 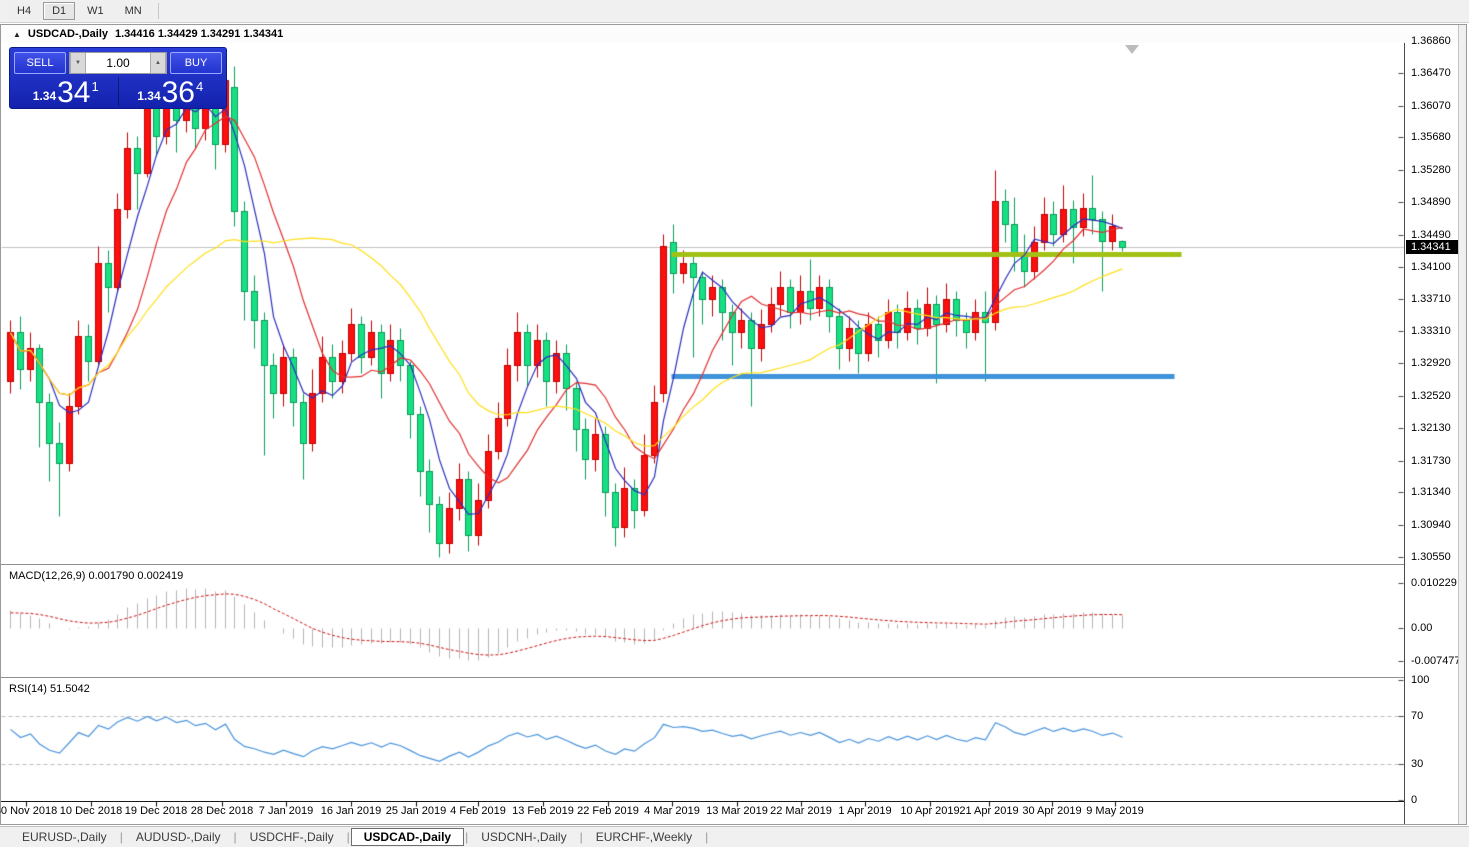 I want to click on price-axis-label: 1.32920, so click(x=1431, y=363).